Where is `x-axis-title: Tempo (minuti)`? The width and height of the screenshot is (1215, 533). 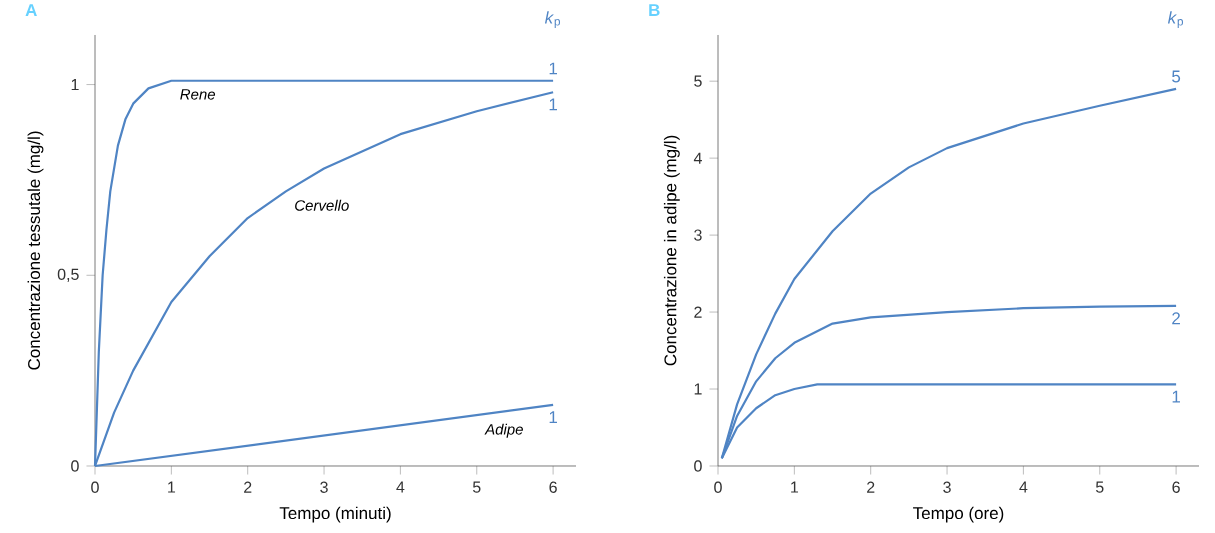 x-axis-title: Tempo (minuti) is located at coordinates (335, 514).